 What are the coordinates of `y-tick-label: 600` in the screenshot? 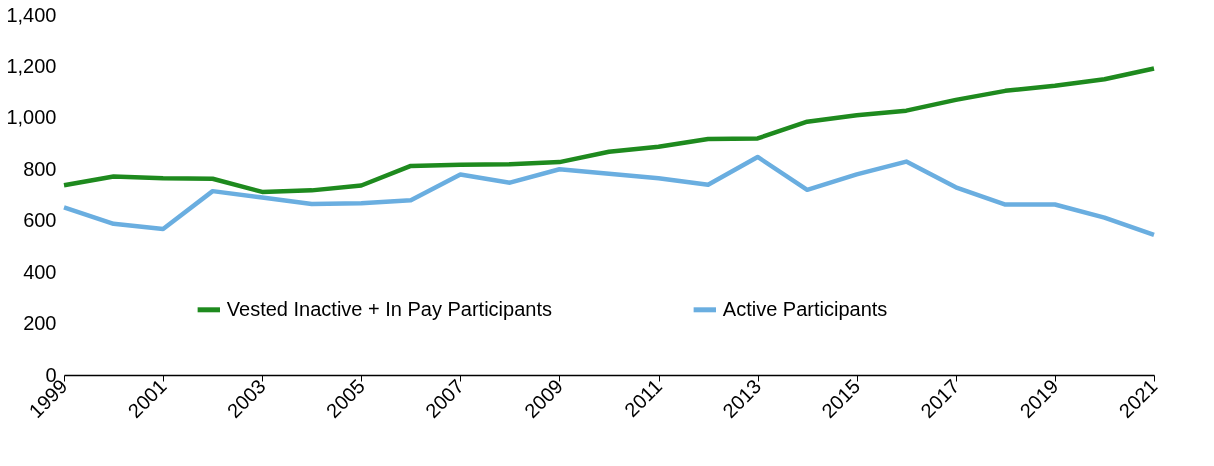 It's located at (40, 220).